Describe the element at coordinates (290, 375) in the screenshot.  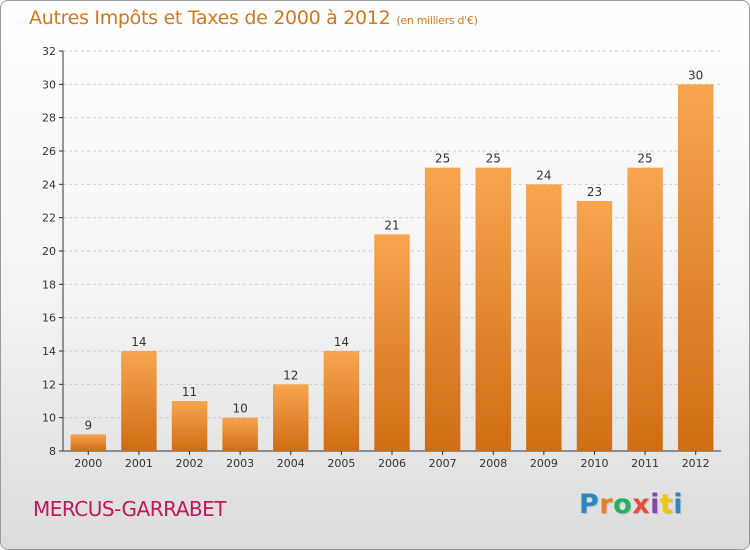
I see `data-label-2004: 12` at that location.